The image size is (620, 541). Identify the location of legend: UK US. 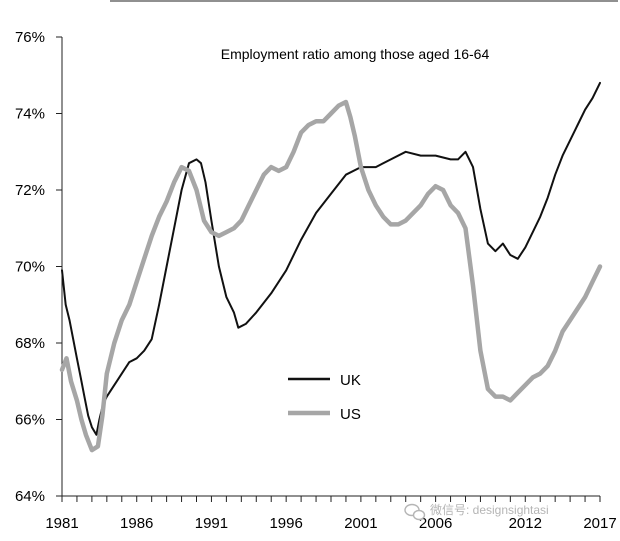
(324, 397).